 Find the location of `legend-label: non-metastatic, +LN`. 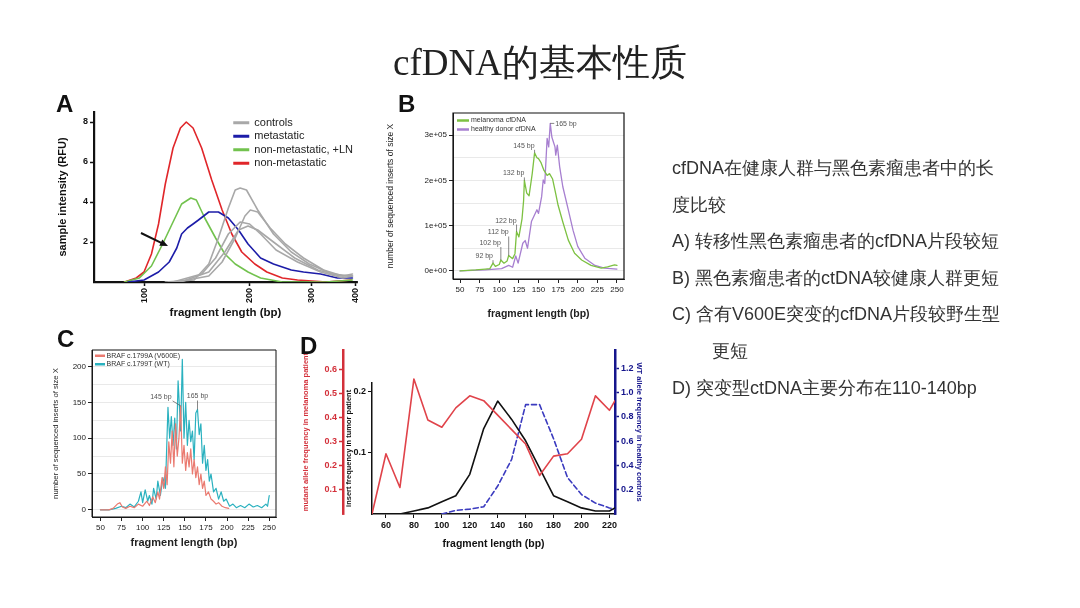

legend-label: non-metastatic, +LN is located at coordinates (304, 148).